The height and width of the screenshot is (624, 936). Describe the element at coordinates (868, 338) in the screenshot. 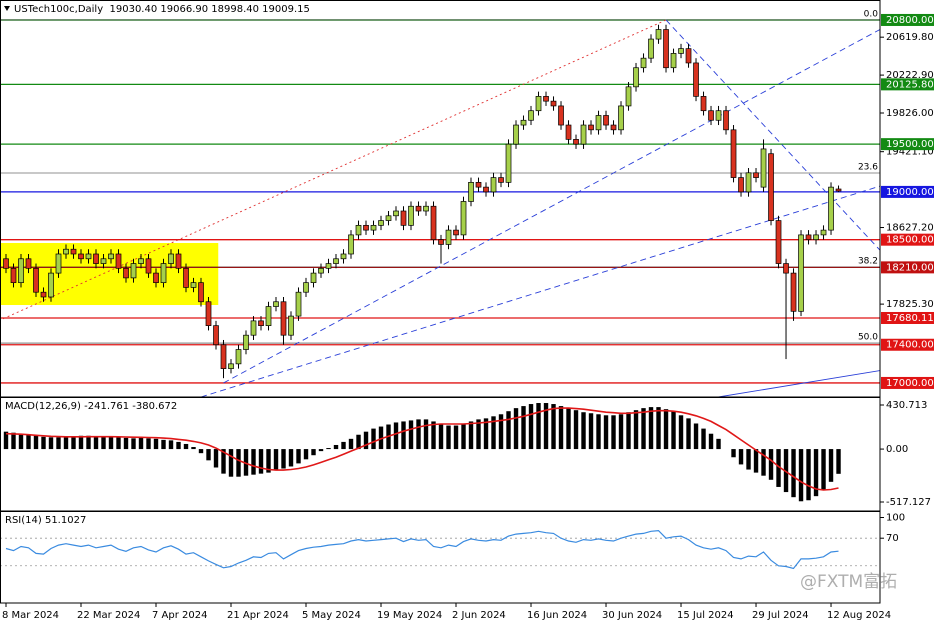

I see `fib-label: 50.0` at that location.